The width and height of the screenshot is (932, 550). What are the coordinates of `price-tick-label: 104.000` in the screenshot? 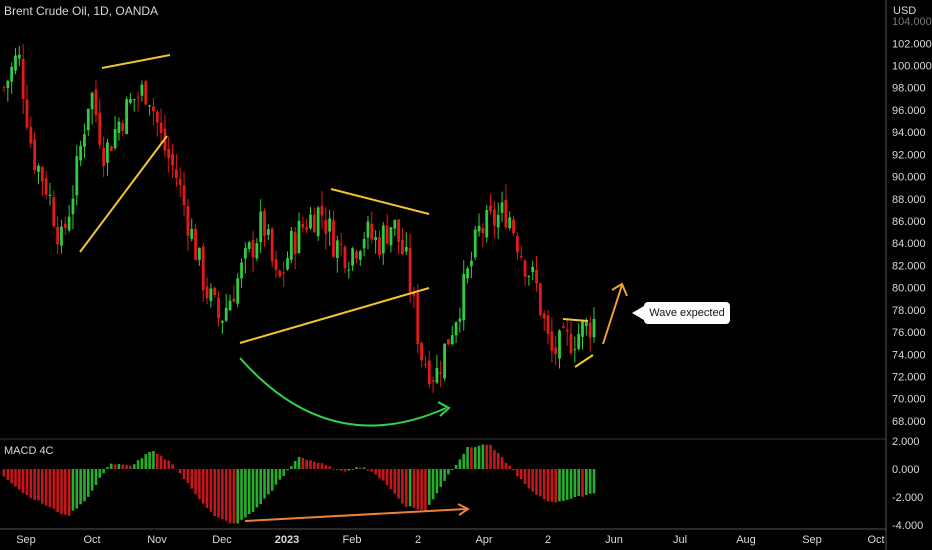 It's located at (912, 22).